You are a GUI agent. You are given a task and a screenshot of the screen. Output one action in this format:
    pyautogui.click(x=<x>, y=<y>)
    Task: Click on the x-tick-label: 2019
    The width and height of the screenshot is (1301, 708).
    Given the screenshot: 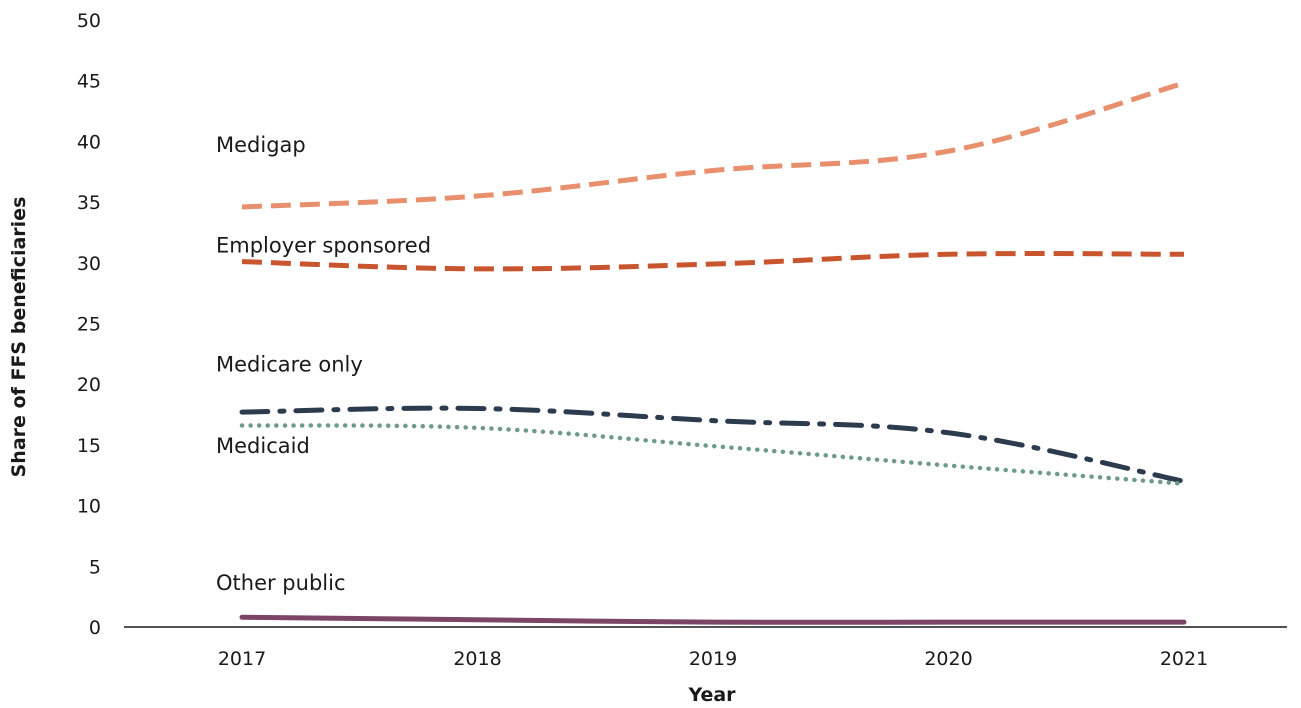 What is the action you would take?
    pyautogui.click(x=713, y=659)
    